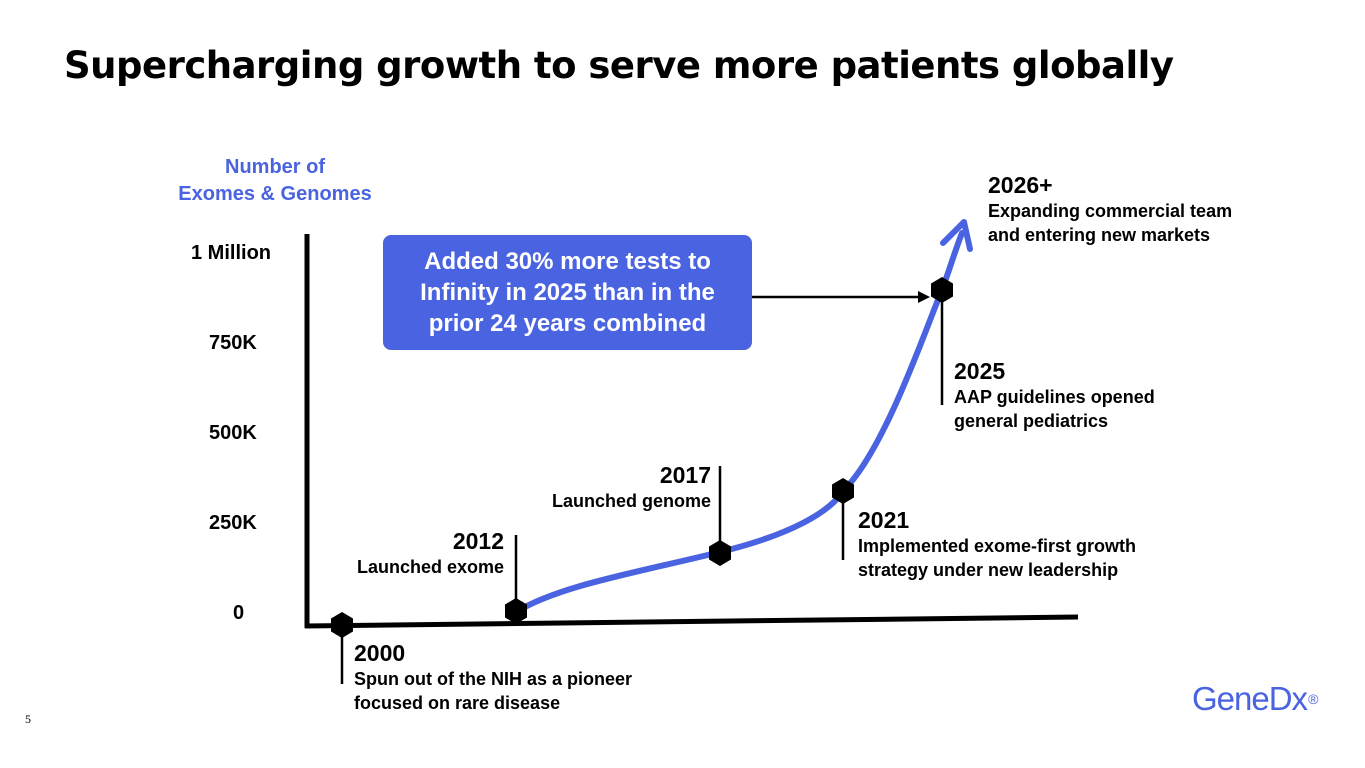  I want to click on y-tick-label: 250K, so click(233, 523).